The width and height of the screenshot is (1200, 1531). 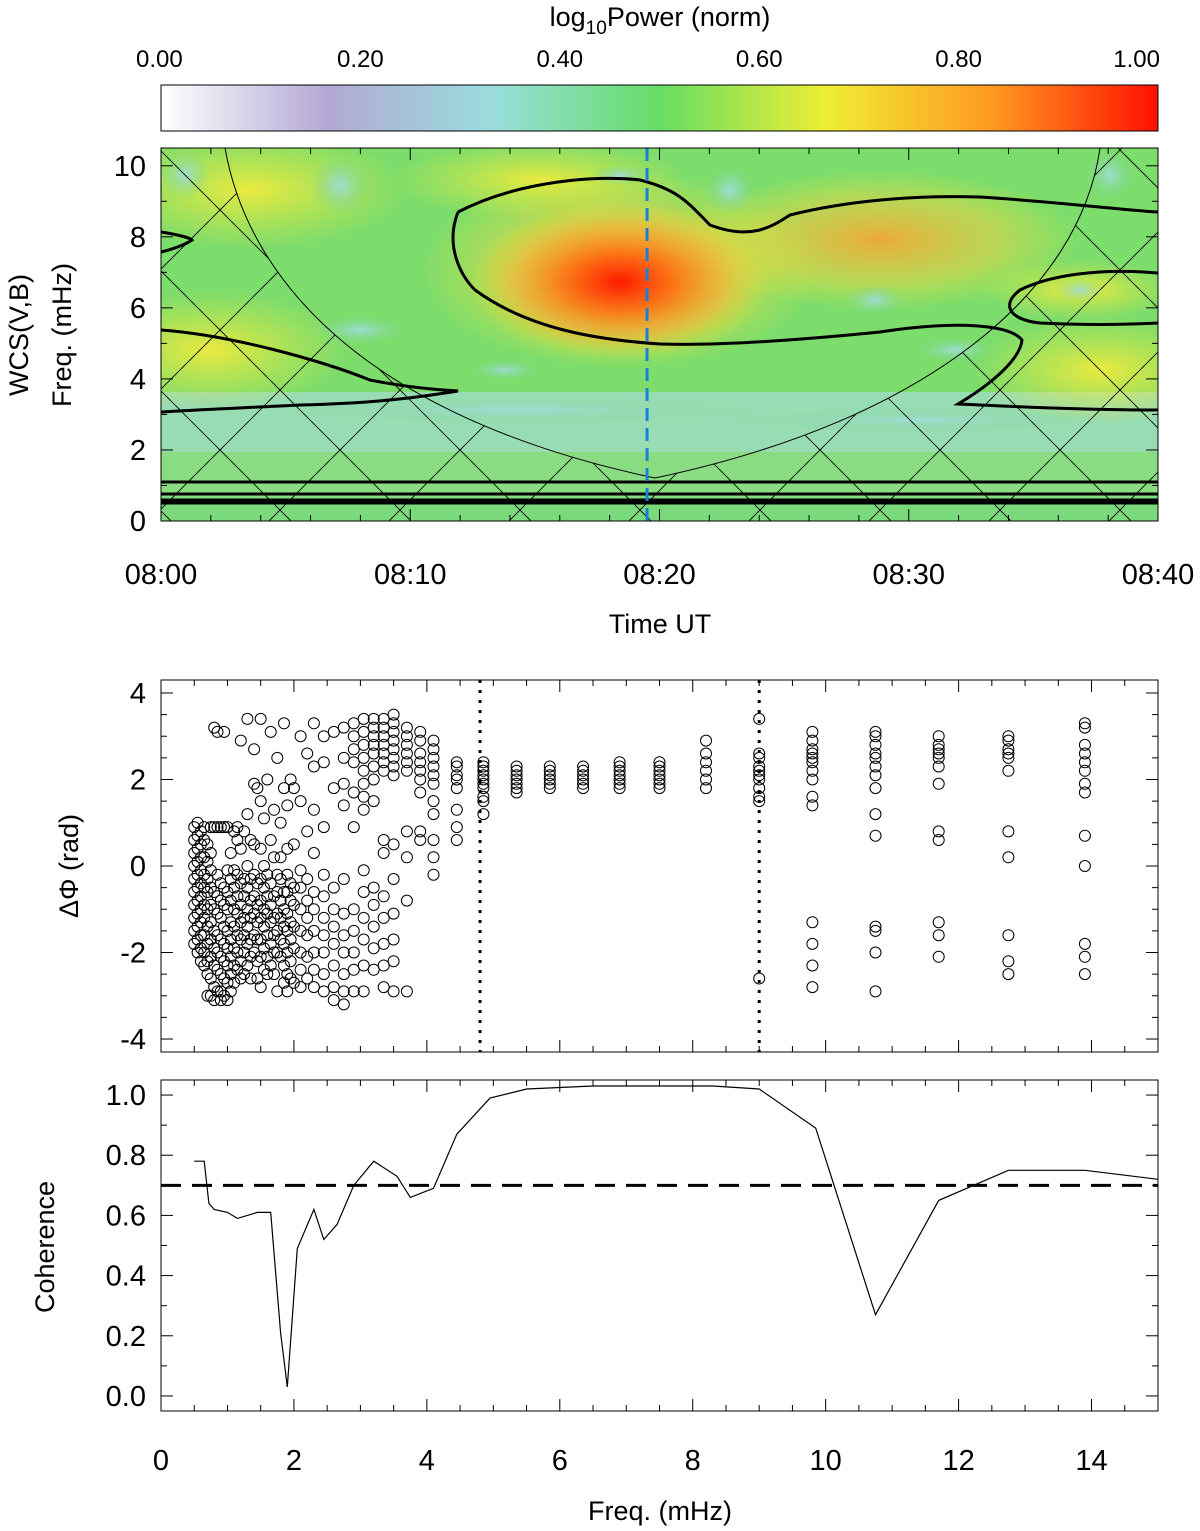 I want to click on colorbar-tick-label: 0.20, so click(x=360, y=59).